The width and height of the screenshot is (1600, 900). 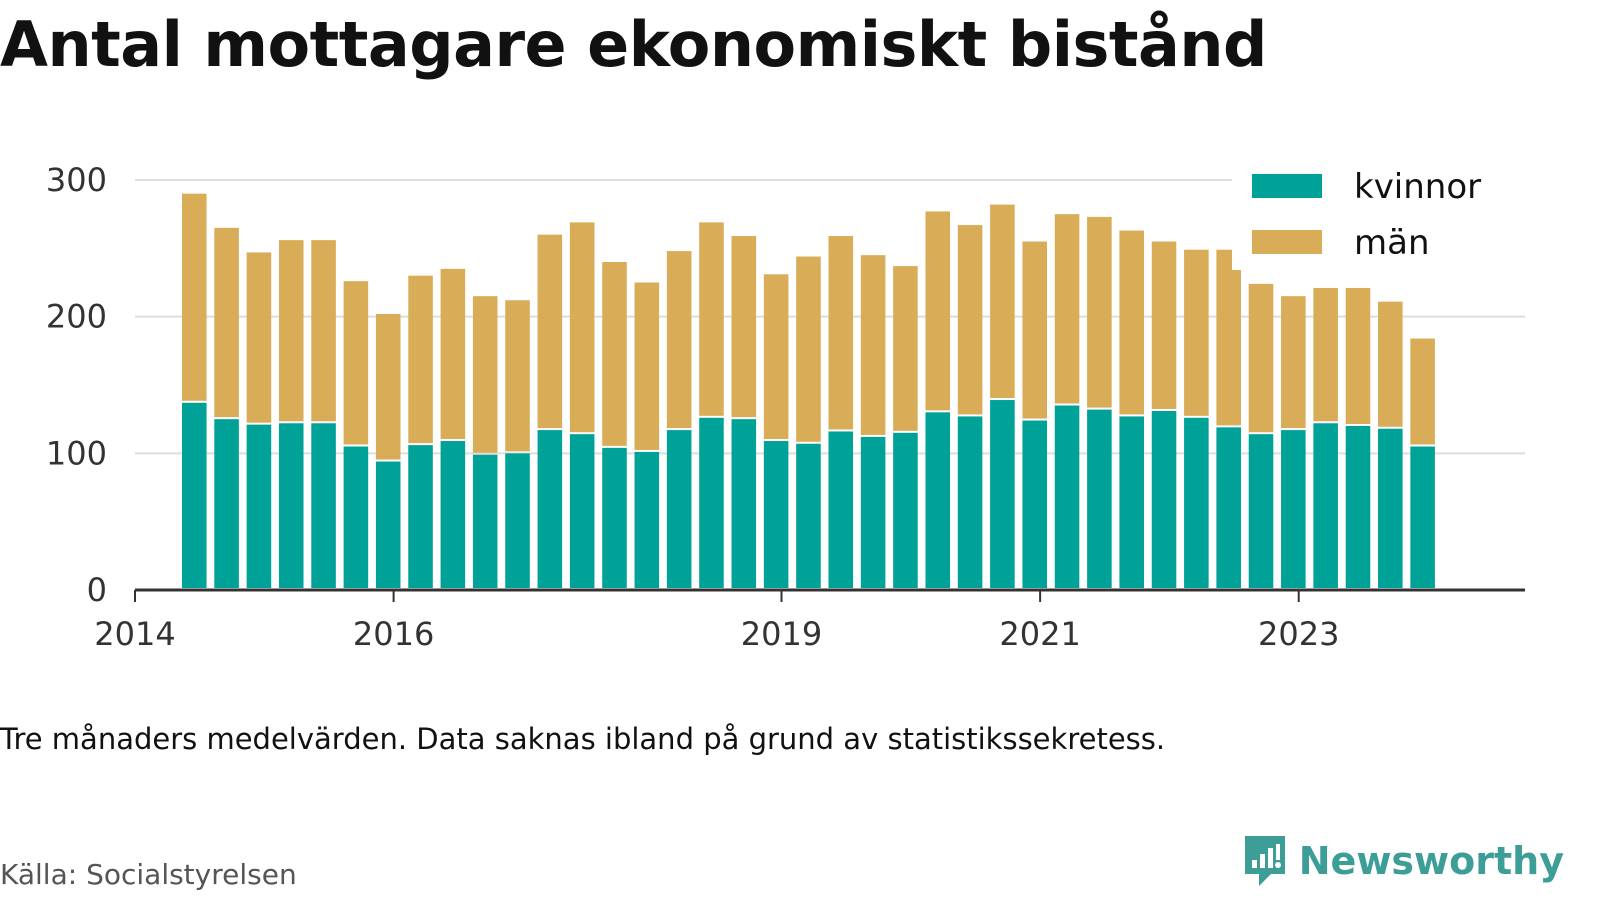 I want to click on newsworthy-logo: Newsworthy, so click(x=1402, y=861).